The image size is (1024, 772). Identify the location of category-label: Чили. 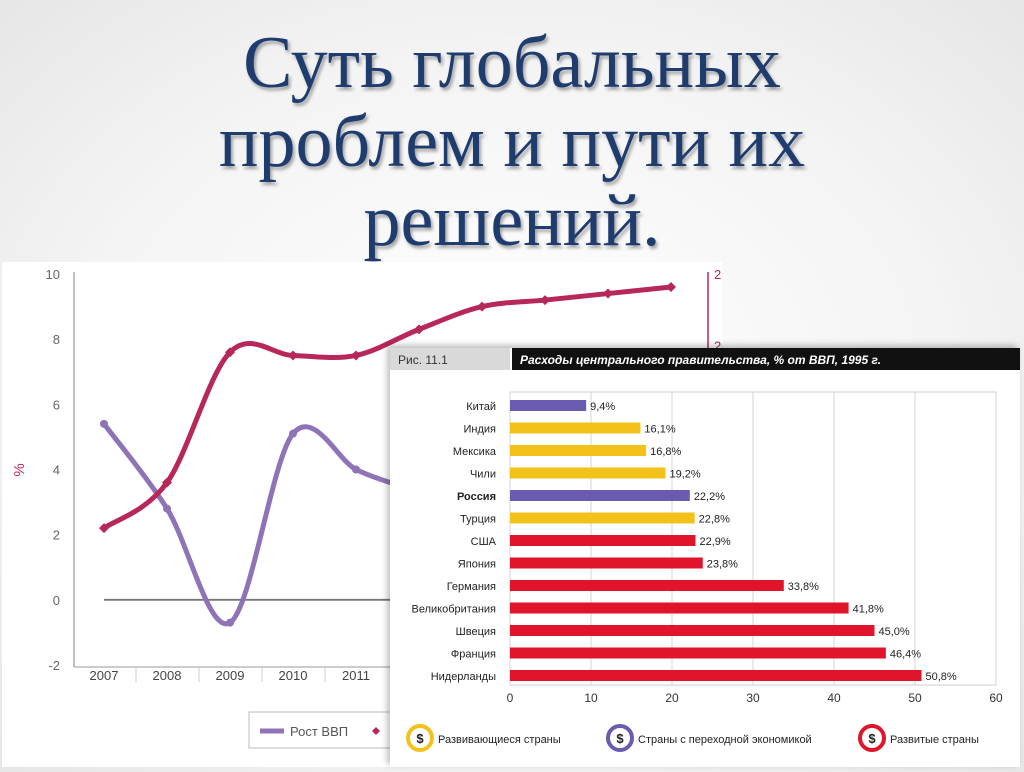
(483, 475).